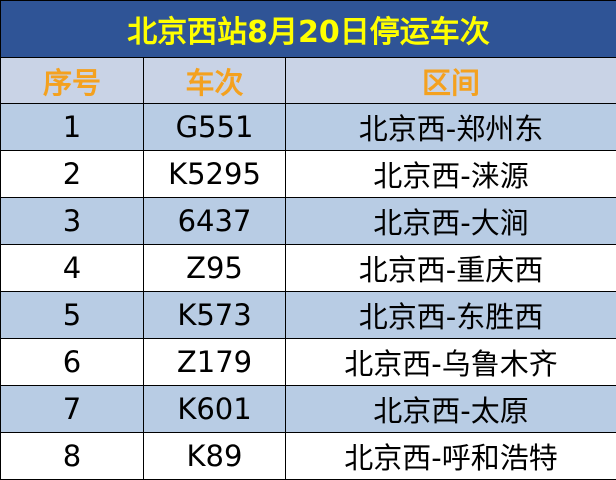  I want to click on header-row: 序号 车次 区间, so click(308, 80).